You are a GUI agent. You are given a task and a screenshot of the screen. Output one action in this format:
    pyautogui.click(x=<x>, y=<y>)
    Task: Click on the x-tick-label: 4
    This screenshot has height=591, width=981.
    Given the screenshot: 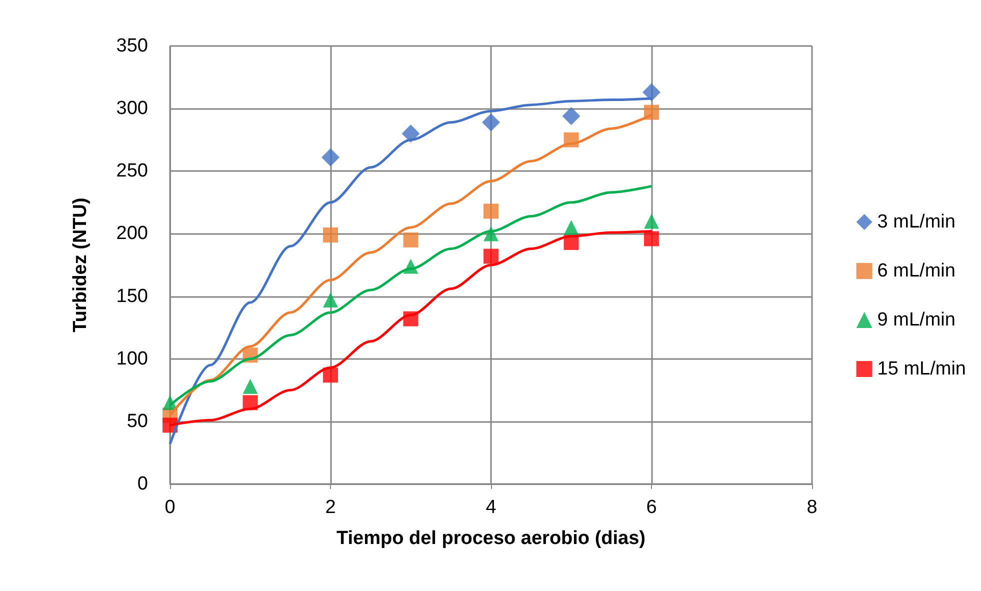 What is the action you would take?
    pyautogui.click(x=491, y=507)
    